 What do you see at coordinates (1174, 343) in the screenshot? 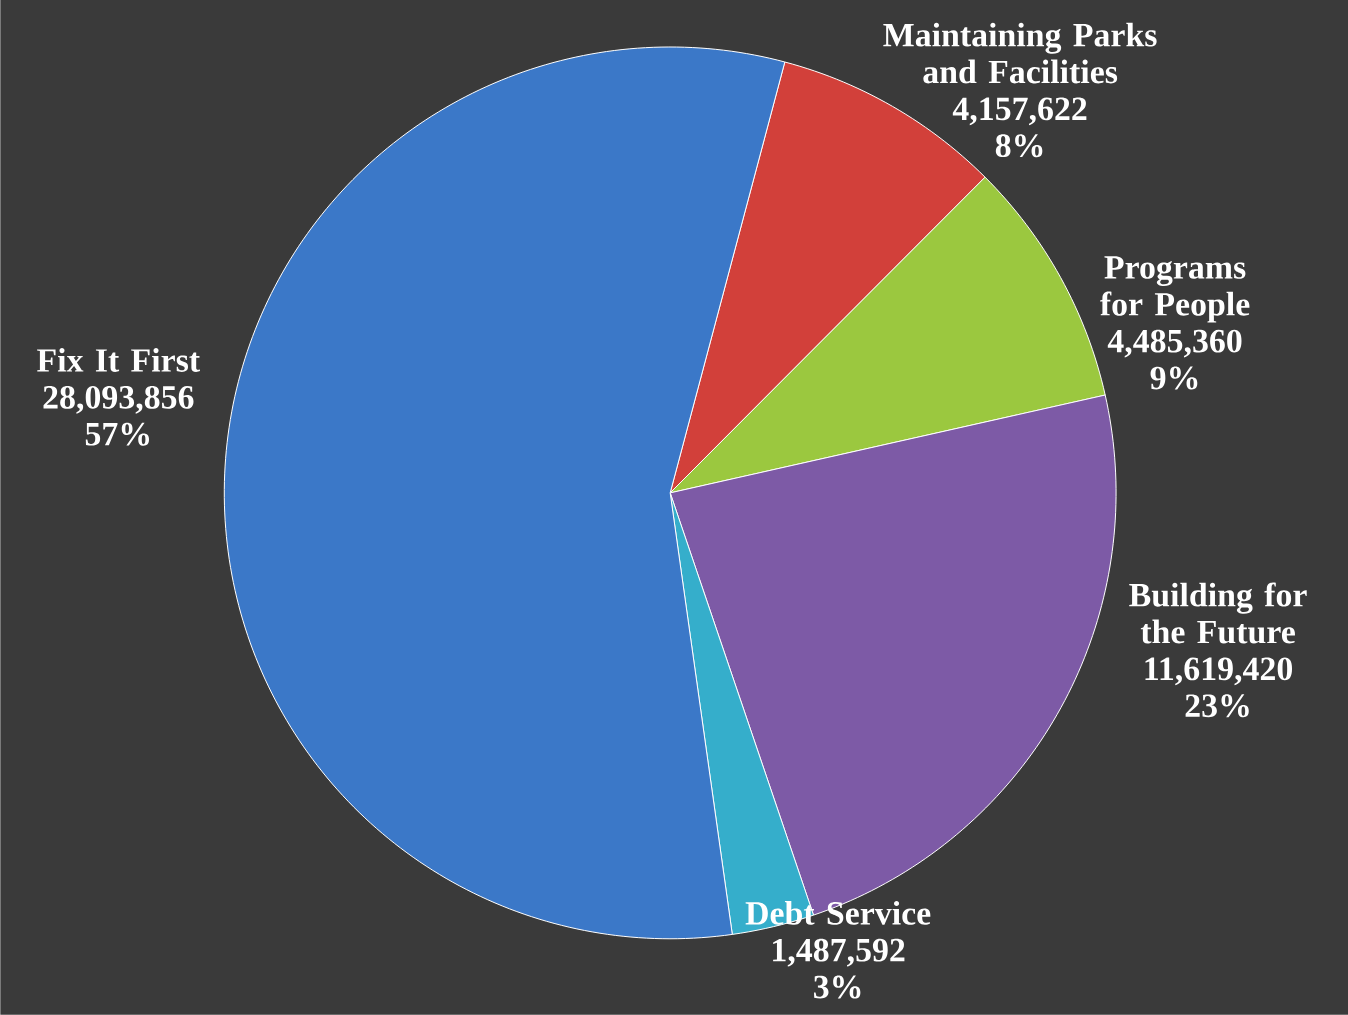
I see `data-label: 4,485,360` at bounding box center [1174, 343].